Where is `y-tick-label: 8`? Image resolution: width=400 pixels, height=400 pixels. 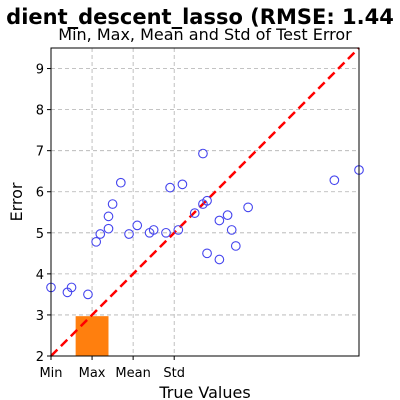
y-tick-label: 8 is located at coordinates (40, 111).